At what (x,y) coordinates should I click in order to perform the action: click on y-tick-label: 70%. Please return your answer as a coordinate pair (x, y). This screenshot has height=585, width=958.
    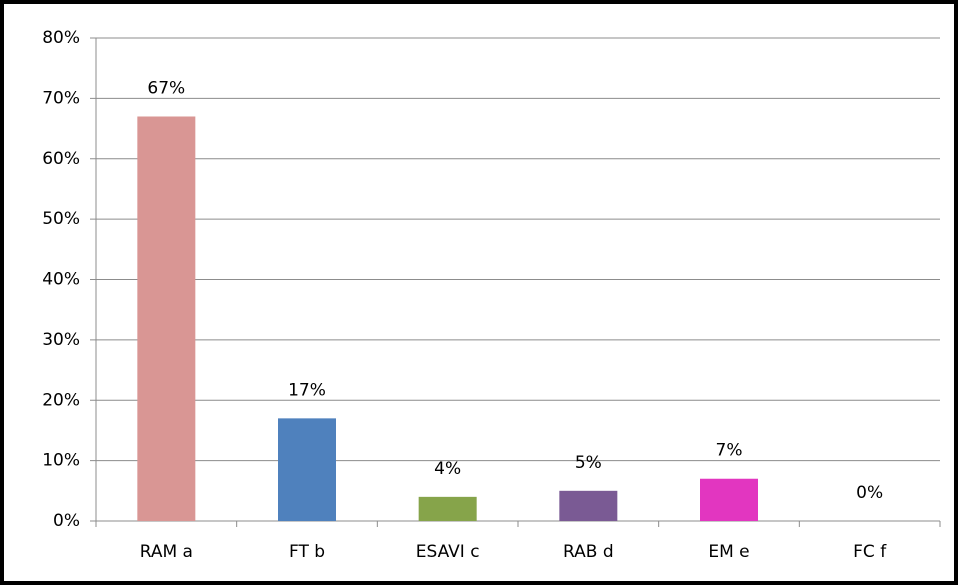
    Looking at the image, I should click on (61, 98).